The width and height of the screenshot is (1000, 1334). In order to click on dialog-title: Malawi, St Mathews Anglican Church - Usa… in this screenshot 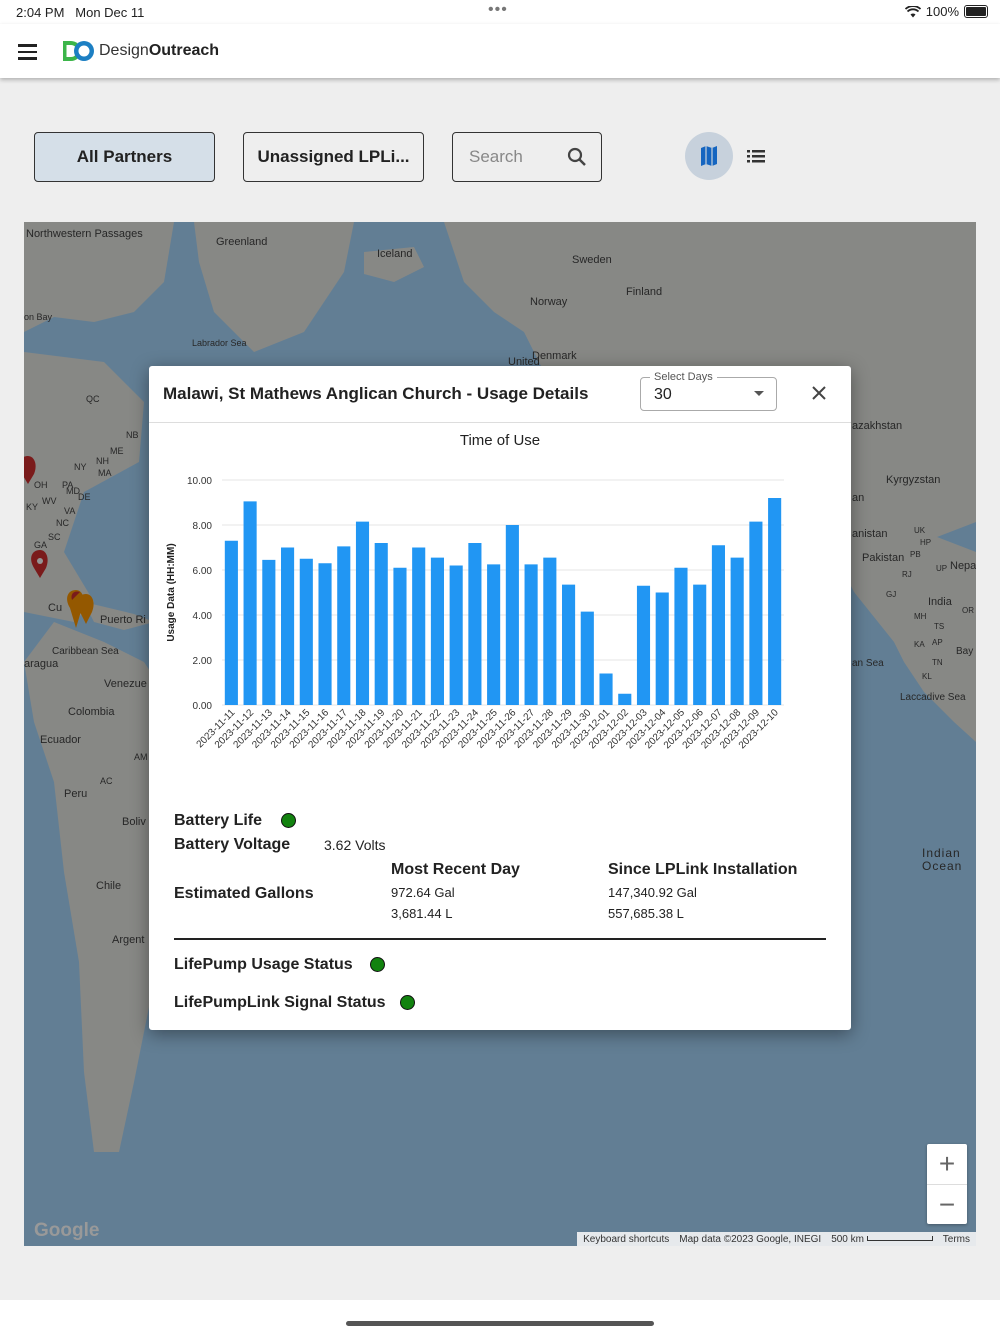, I will do `click(376, 393)`.